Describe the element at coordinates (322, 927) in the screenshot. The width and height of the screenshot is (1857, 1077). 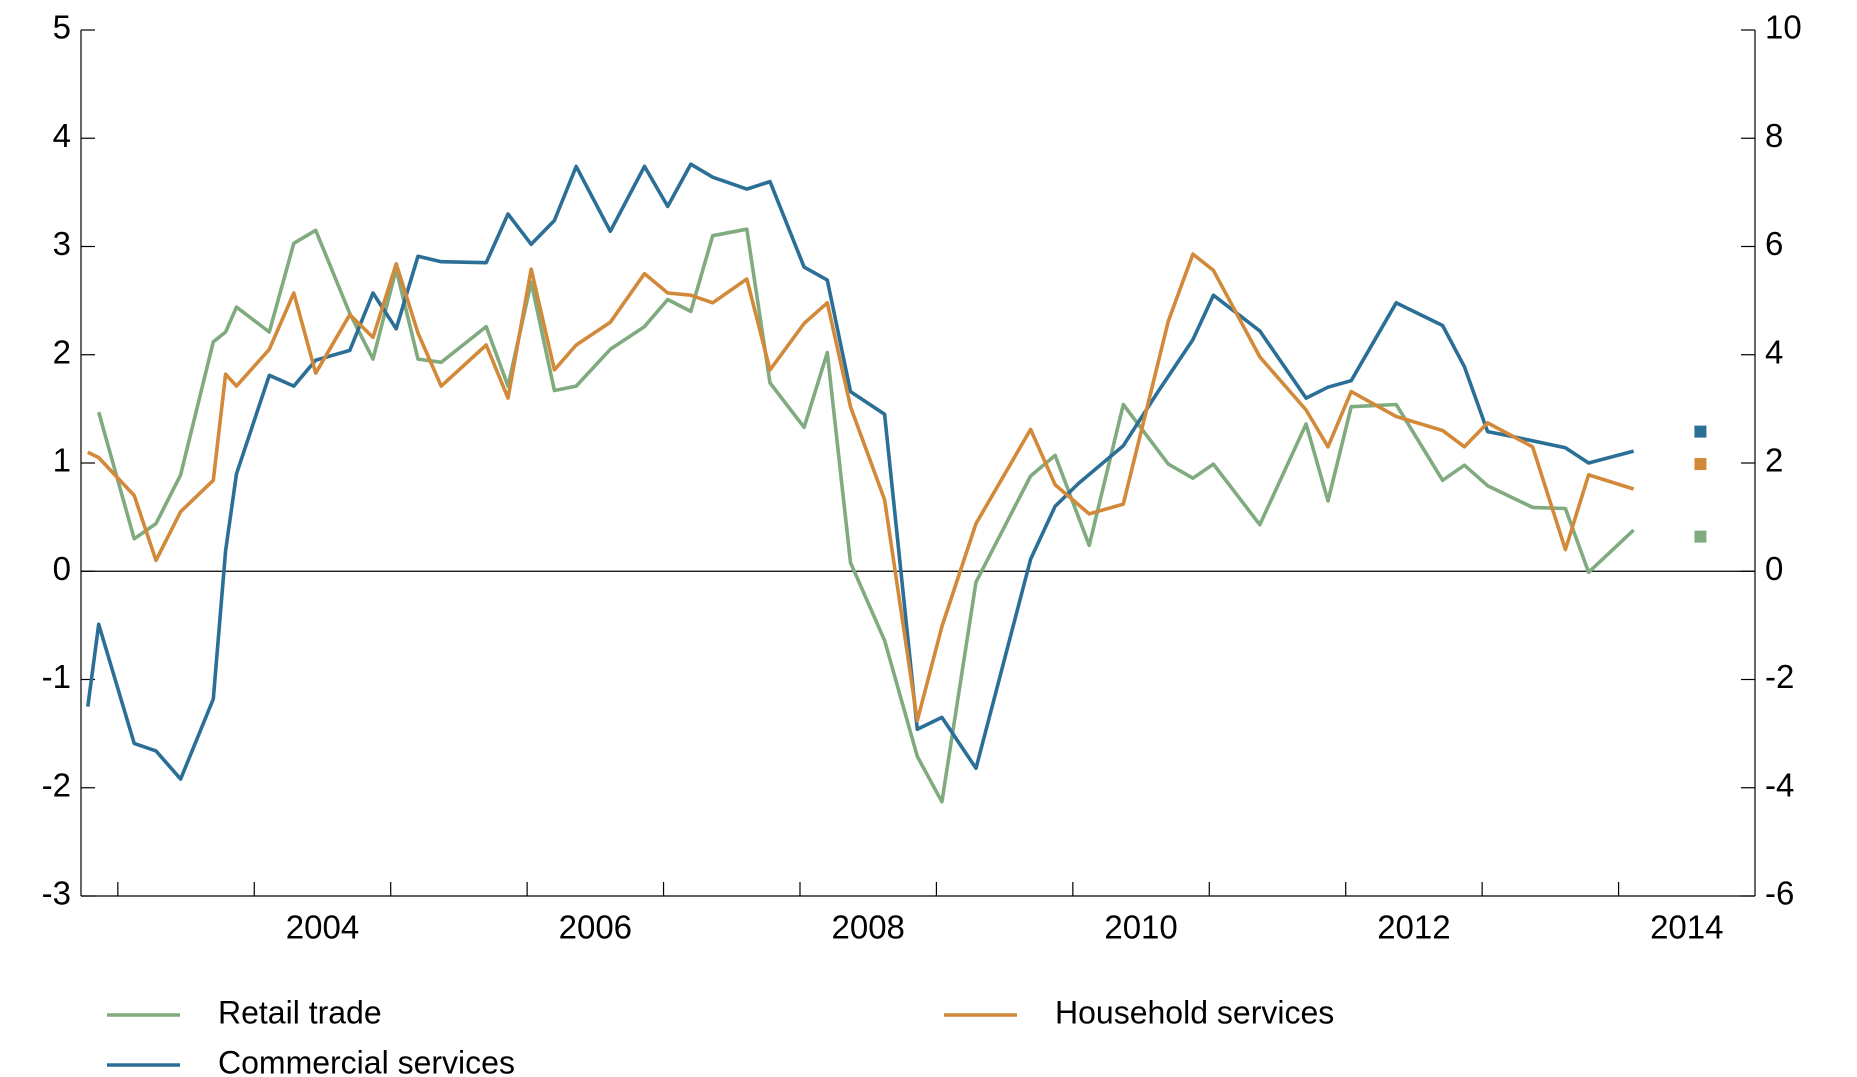
I see `x-tick-label: 2004` at that location.